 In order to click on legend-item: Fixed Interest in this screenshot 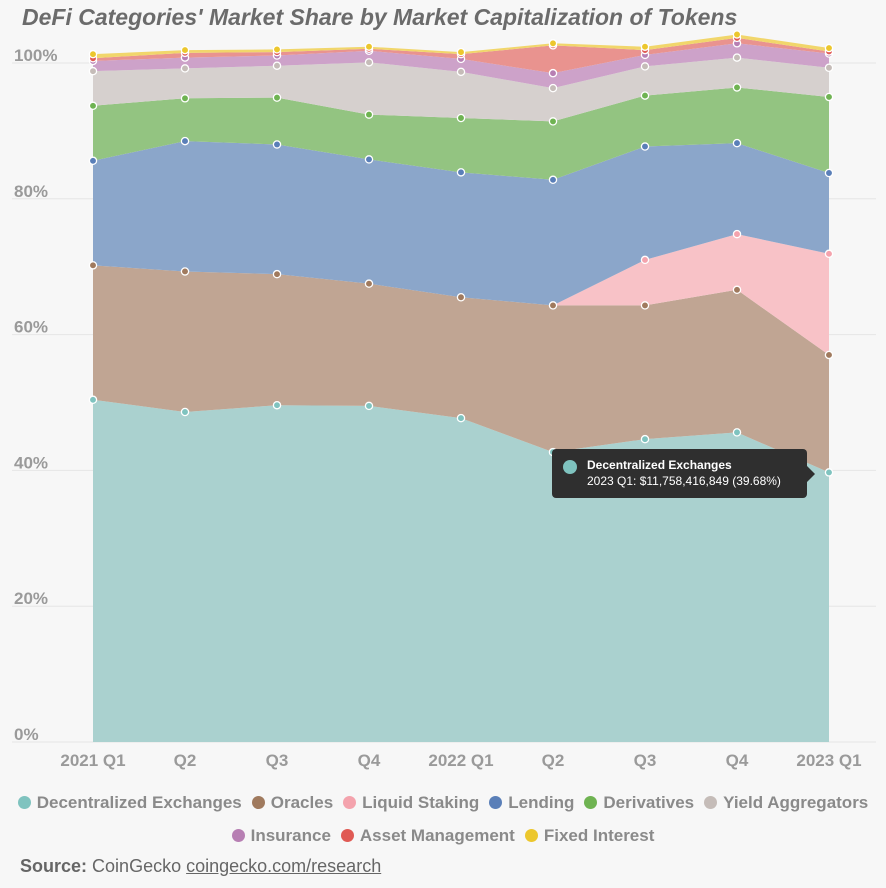, I will do `click(589, 835)`.